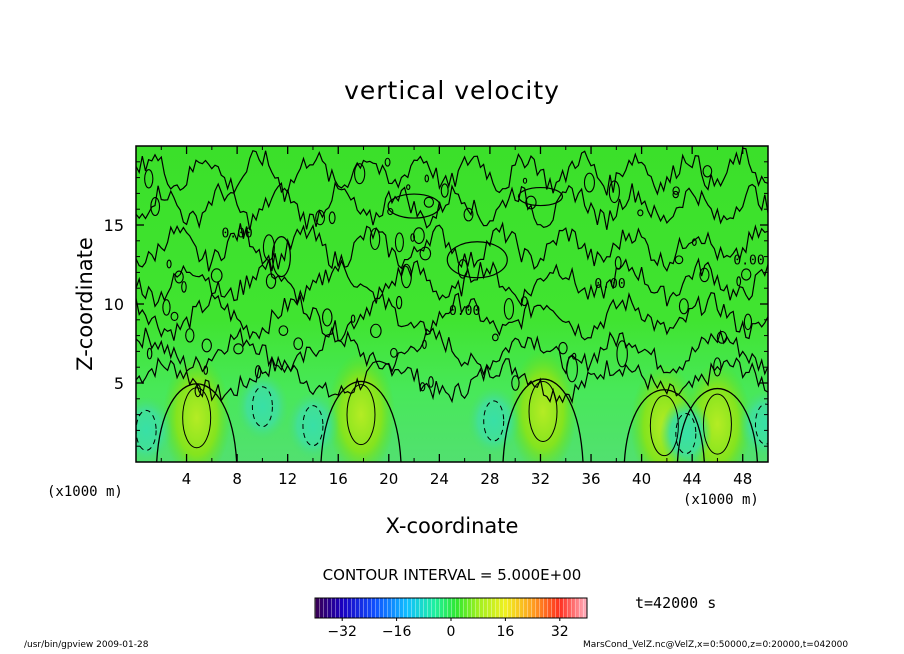  I want to click on x-unit-label: (x1000 m), so click(721, 500).